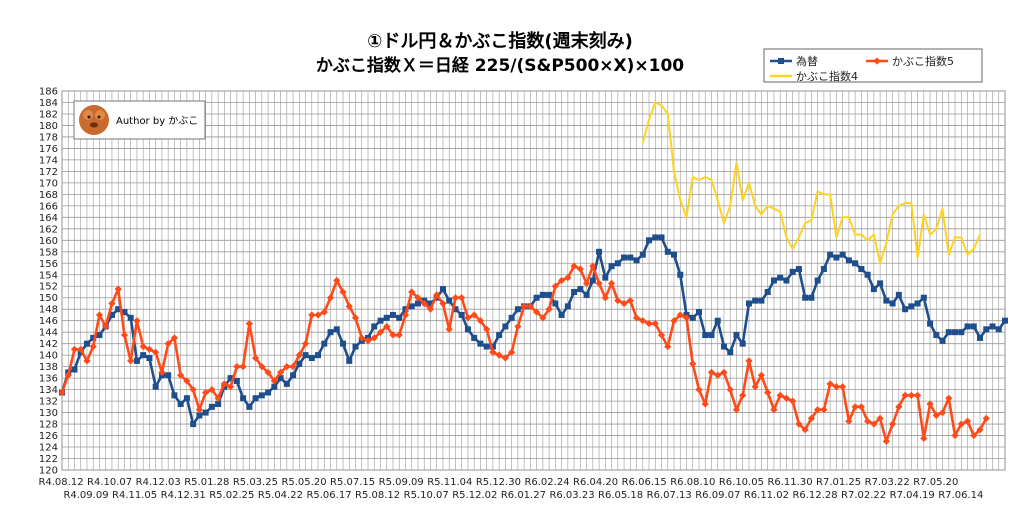 The image size is (1024, 507). Describe the element at coordinates (960, 495) in the screenshot. I see `x-tick-label: R7.06.14` at that location.